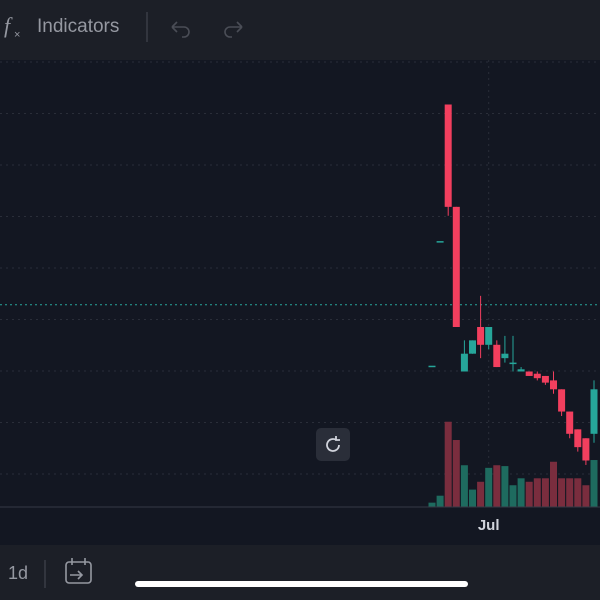  I want to click on x-tick-label: Jul, so click(489, 525).